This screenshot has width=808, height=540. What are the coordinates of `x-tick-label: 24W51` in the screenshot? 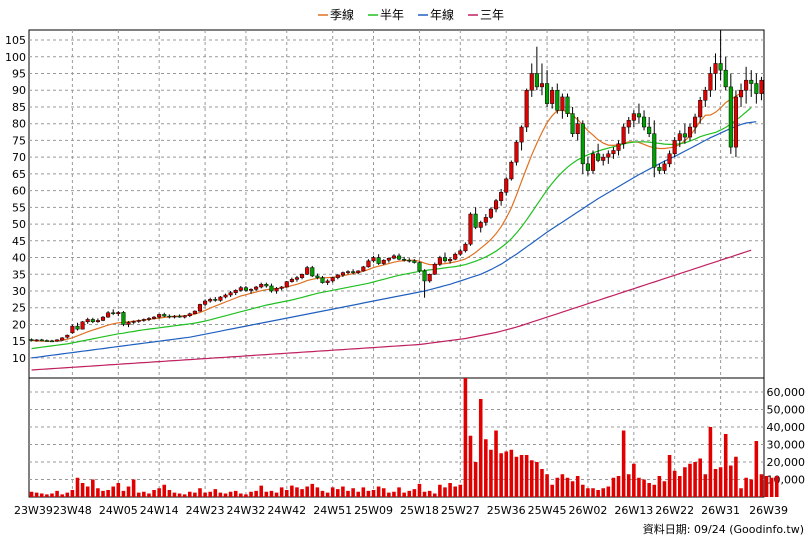 It's located at (332, 510).